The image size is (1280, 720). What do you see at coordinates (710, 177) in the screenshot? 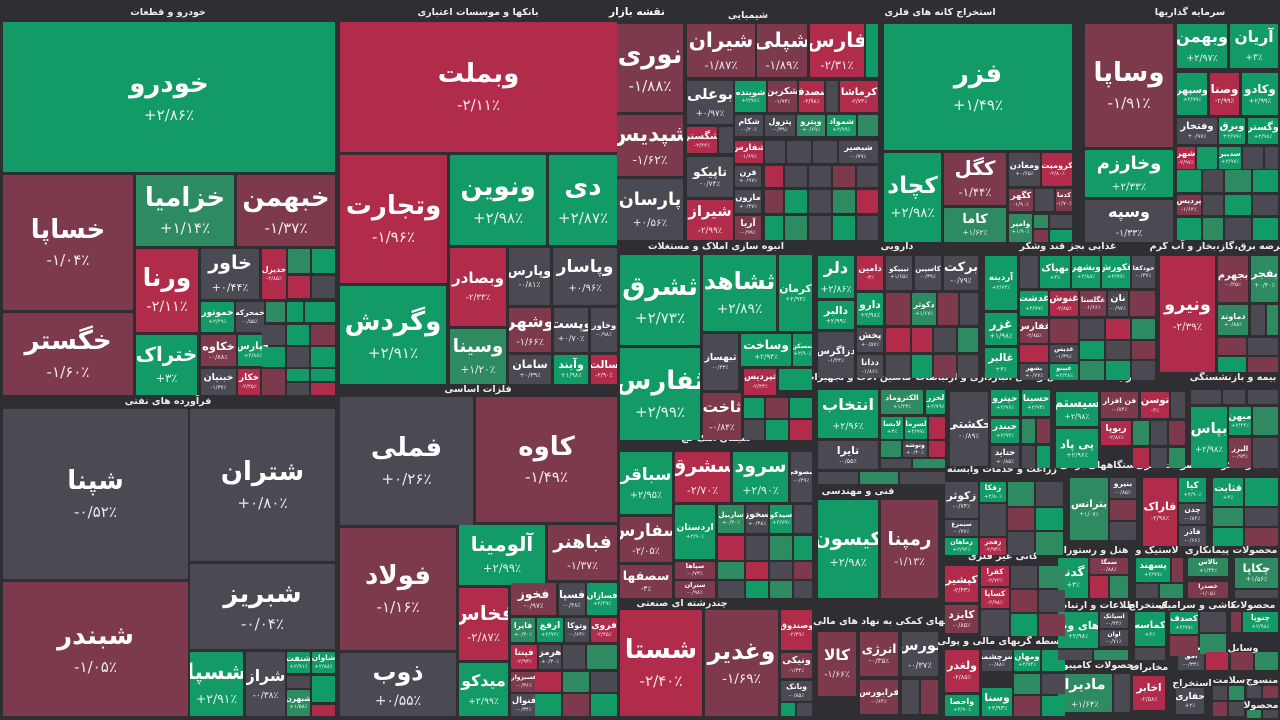
I see `stock-tile: تاپیکو -۰/۷۴٪` at bounding box center [710, 177].